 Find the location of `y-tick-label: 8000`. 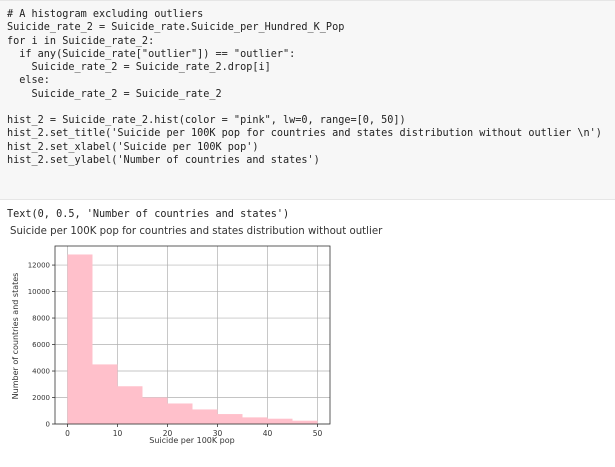

y-tick-label: 8000 is located at coordinates (41, 319).